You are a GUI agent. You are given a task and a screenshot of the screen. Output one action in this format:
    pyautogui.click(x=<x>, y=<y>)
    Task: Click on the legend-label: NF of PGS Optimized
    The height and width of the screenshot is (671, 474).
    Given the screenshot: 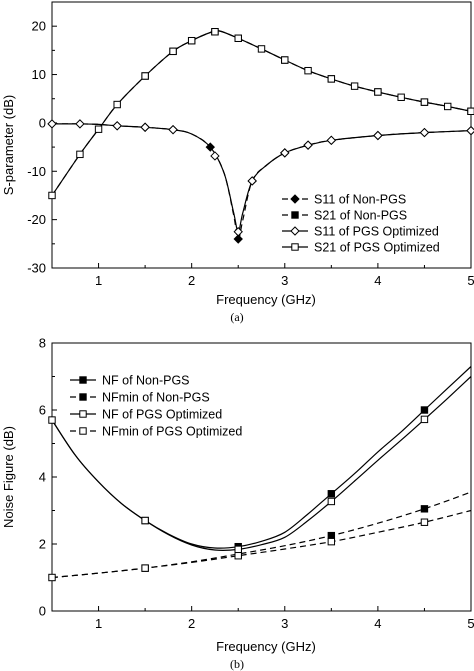 What is the action you would take?
    pyautogui.click(x=162, y=415)
    